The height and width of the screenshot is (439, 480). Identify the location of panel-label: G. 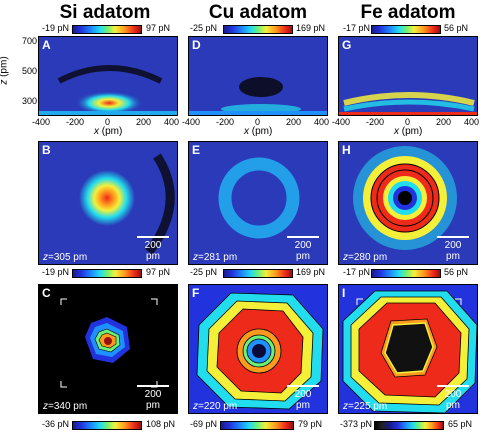
(347, 45).